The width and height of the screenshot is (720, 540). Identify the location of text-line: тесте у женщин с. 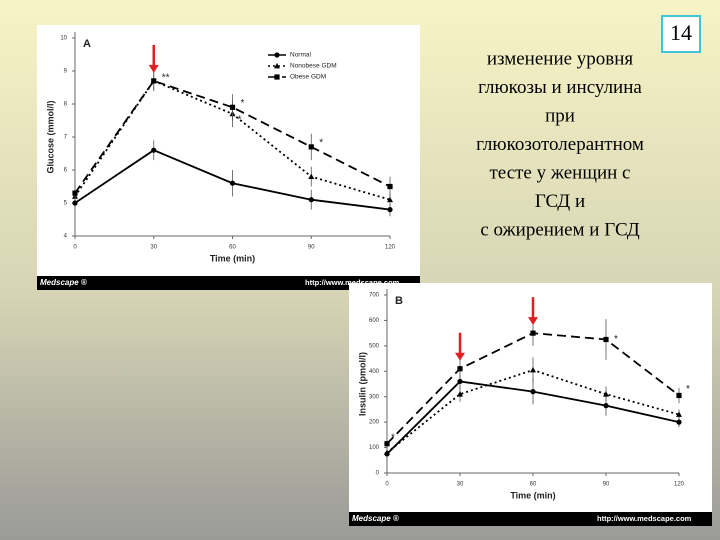
(559, 172).